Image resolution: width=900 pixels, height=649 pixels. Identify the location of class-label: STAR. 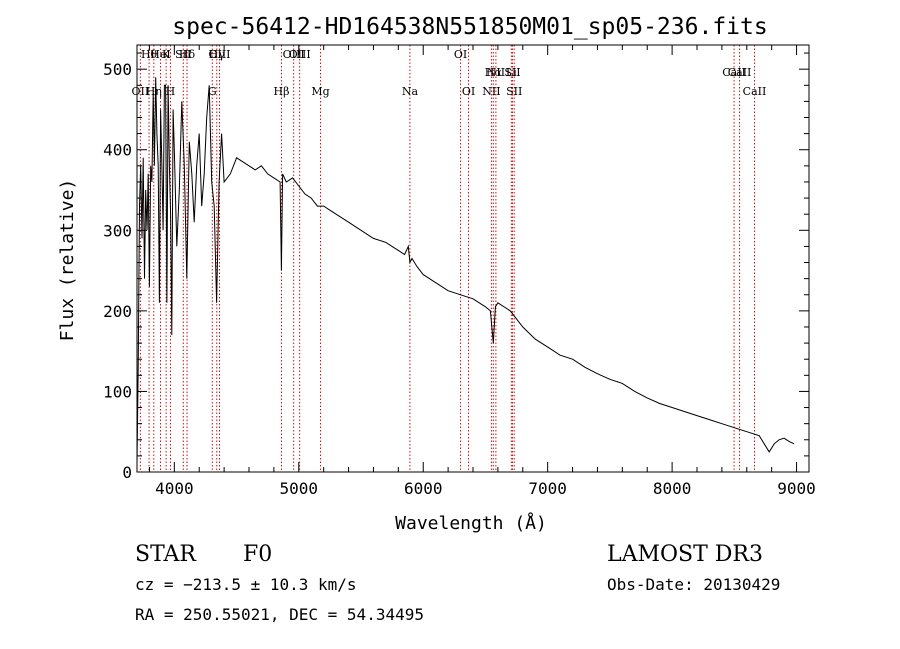
(166, 554).